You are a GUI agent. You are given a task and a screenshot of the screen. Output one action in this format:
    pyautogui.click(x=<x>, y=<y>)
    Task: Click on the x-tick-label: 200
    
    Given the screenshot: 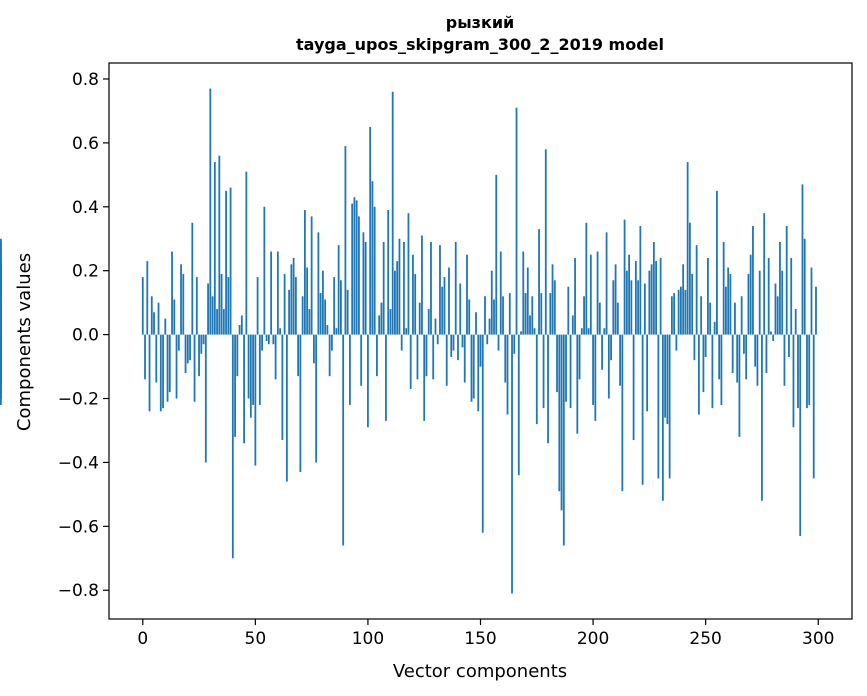 What is the action you would take?
    pyautogui.click(x=593, y=639)
    